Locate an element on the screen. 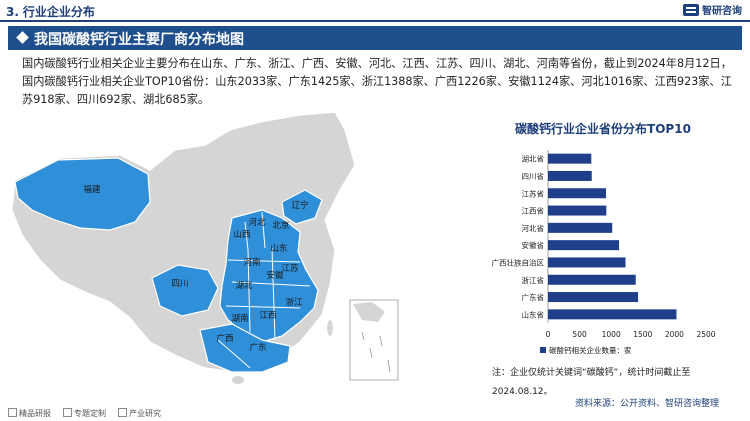  category-label: 山东省 is located at coordinates (533, 314).